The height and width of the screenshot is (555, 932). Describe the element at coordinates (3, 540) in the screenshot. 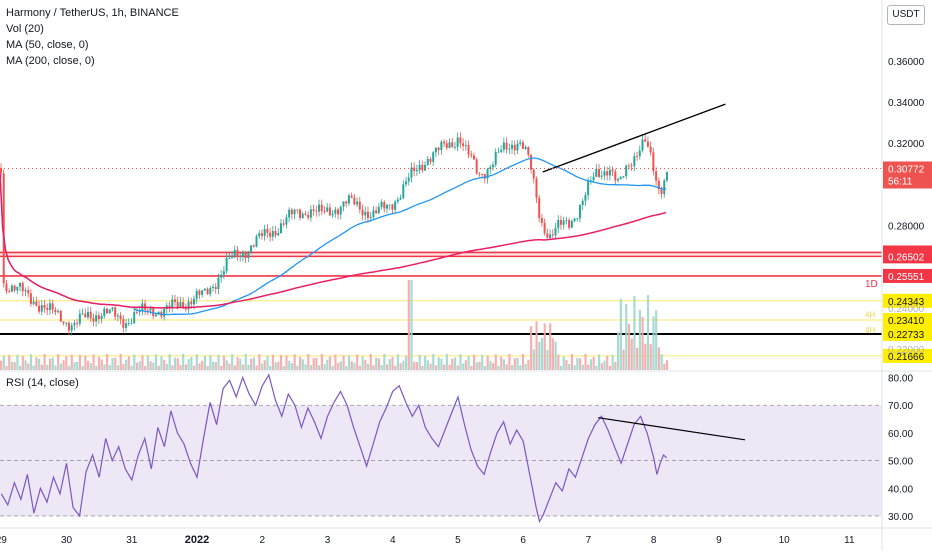

I see `time-tick-label: 29` at that location.